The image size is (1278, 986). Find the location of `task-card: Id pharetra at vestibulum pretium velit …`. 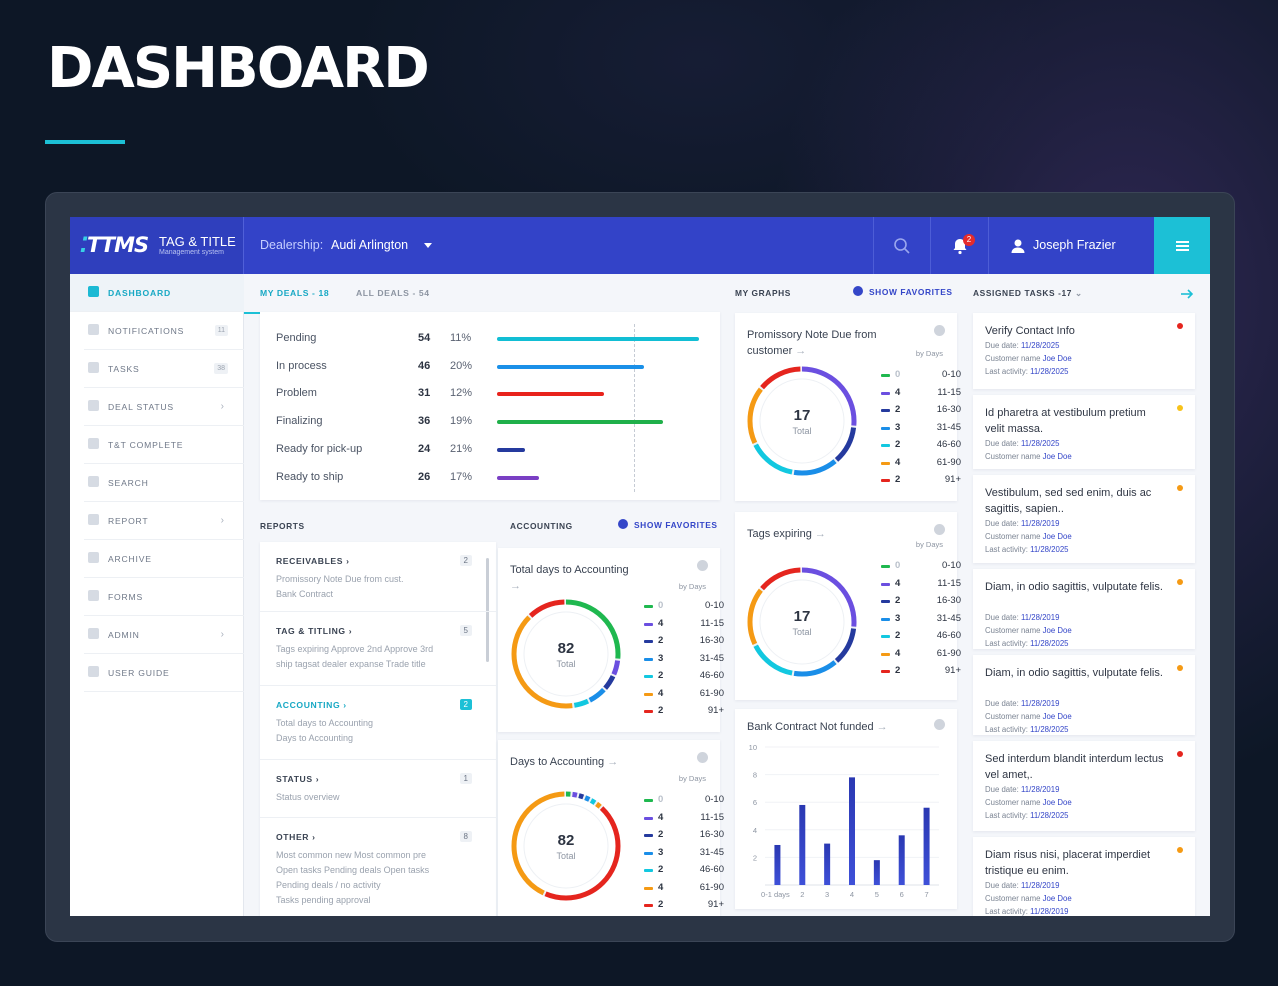

task-card: Id pharetra at vestibulum pretium velit … is located at coordinates (1084, 432).